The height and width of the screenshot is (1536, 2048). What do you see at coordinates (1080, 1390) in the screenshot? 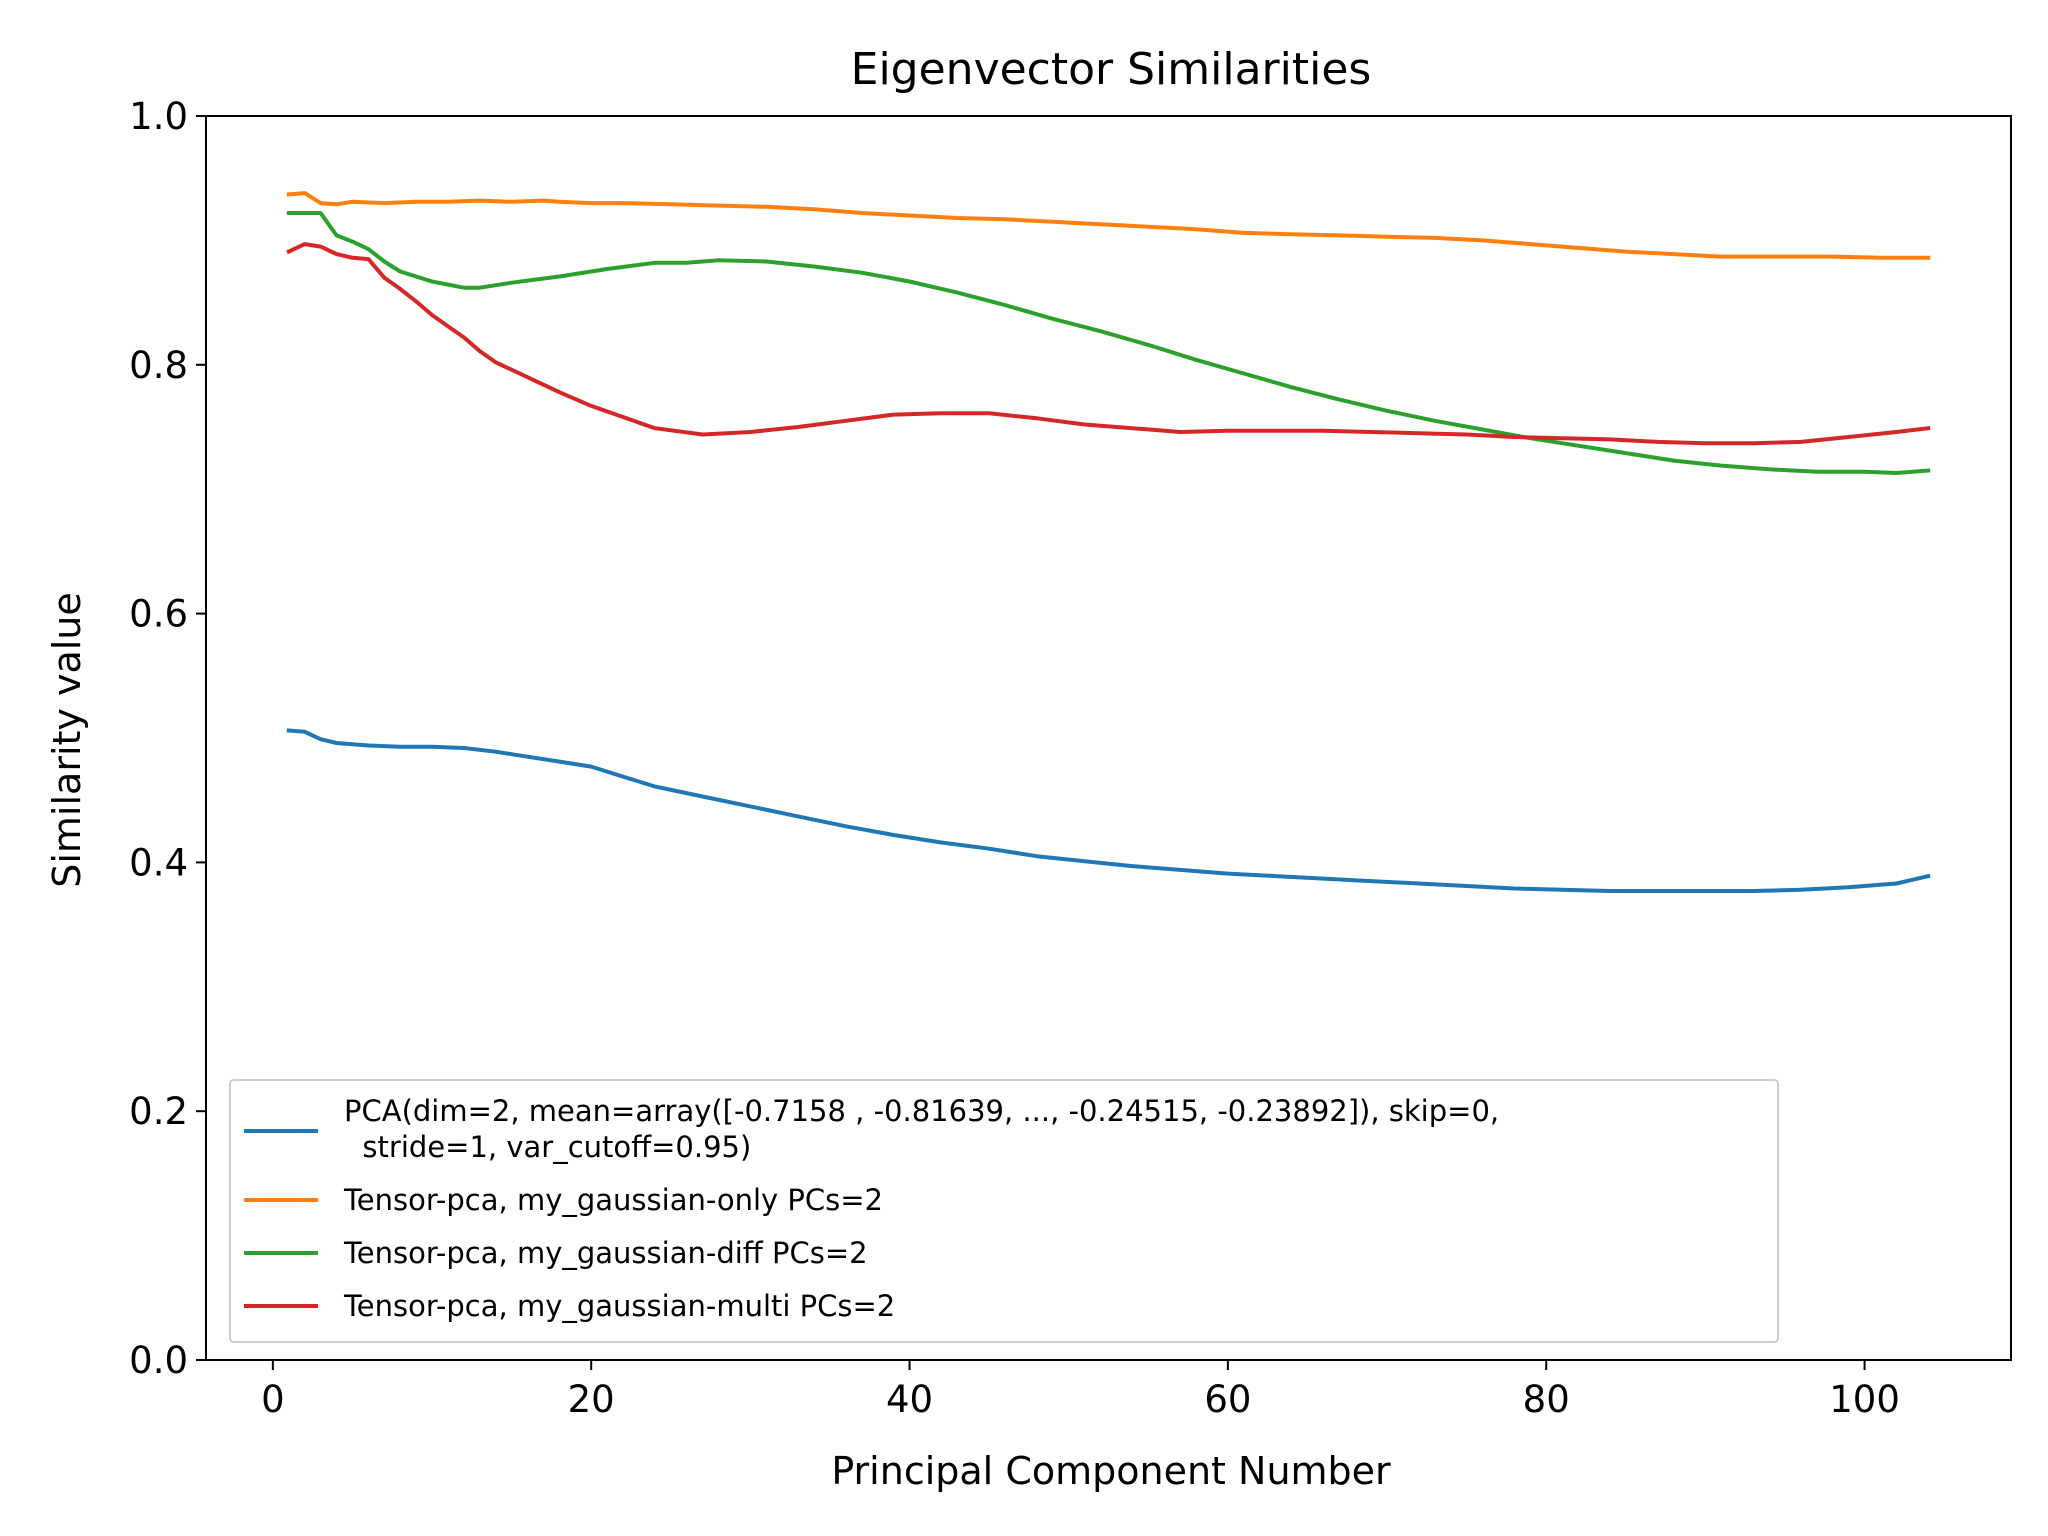
I see `x-axis: 0 20 40 60 80 100` at bounding box center [1080, 1390].